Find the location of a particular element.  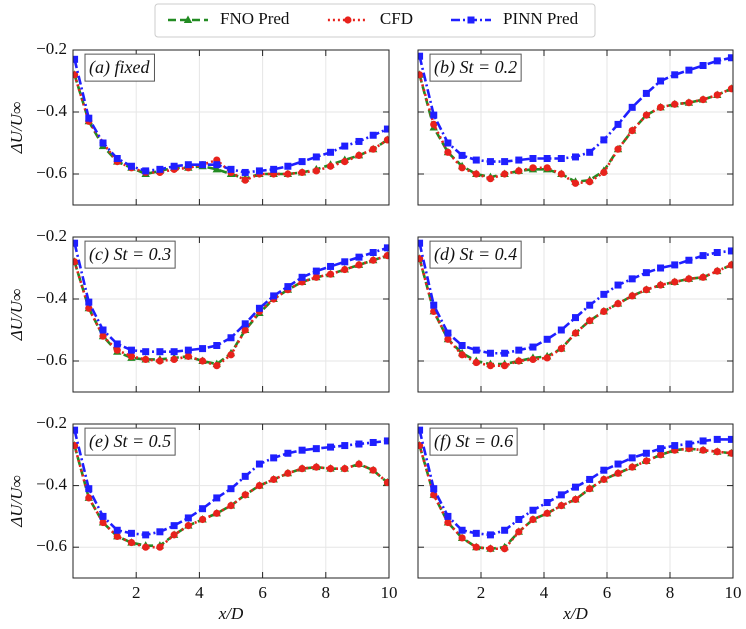

legend-marker is located at coordinates (471, 20).